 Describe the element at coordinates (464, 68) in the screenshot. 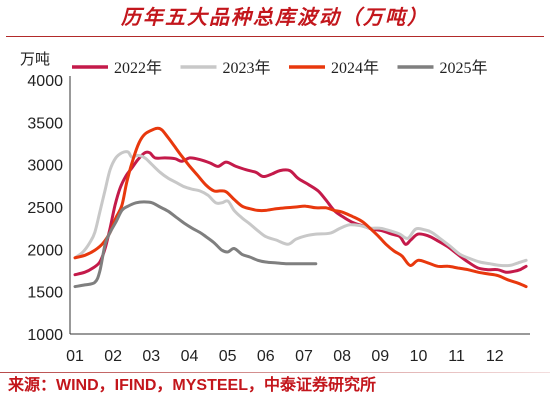

I see `legend-label-2025: 2025年` at that location.